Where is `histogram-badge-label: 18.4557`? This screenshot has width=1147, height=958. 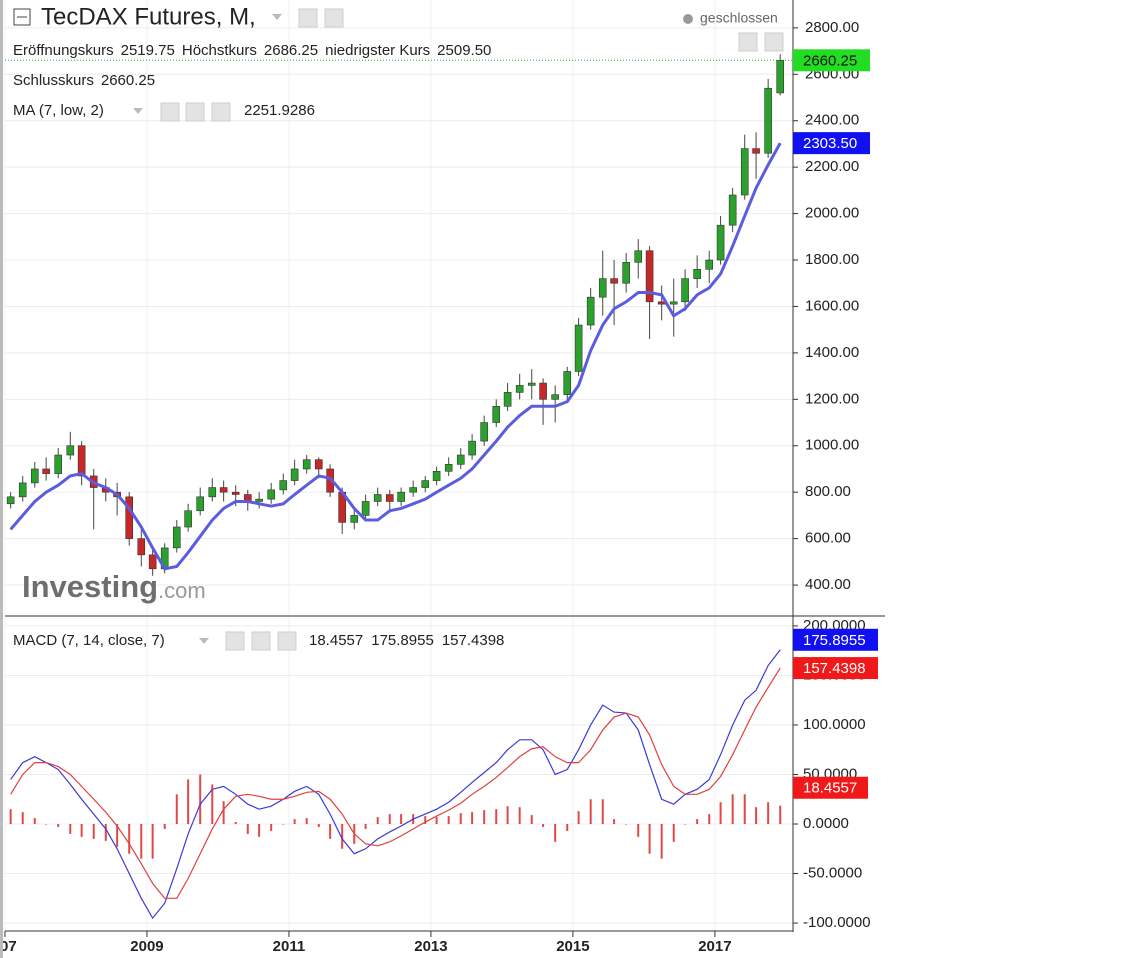
histogram-badge-label: 18.4557 is located at coordinates (830, 788).